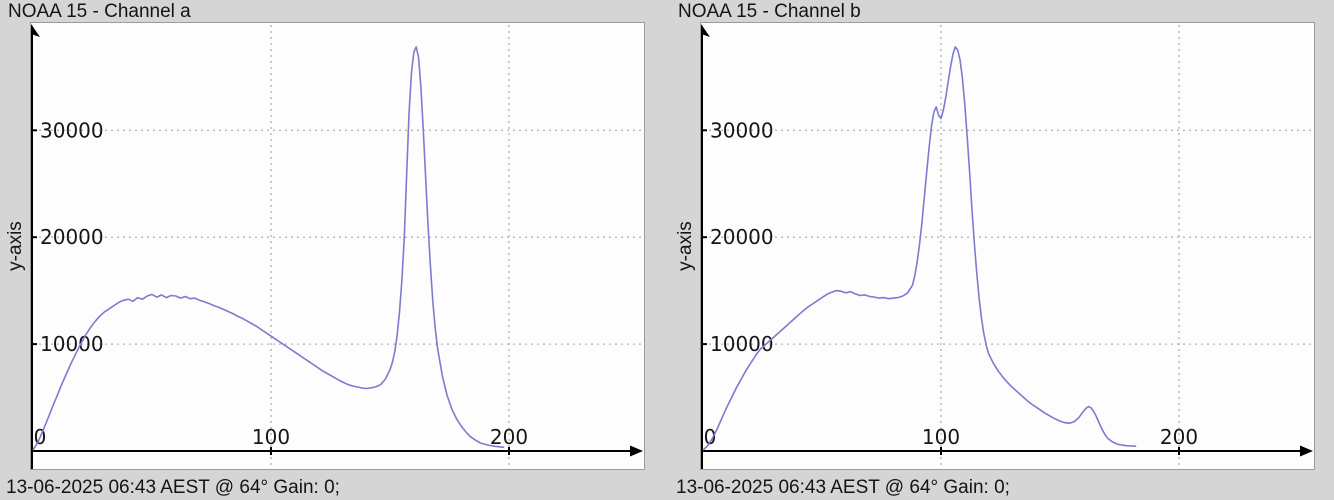 The width and height of the screenshot is (1334, 500). What do you see at coordinates (99, 11) in the screenshot?
I see `chart-title: NOAA 15 - Channel a` at bounding box center [99, 11].